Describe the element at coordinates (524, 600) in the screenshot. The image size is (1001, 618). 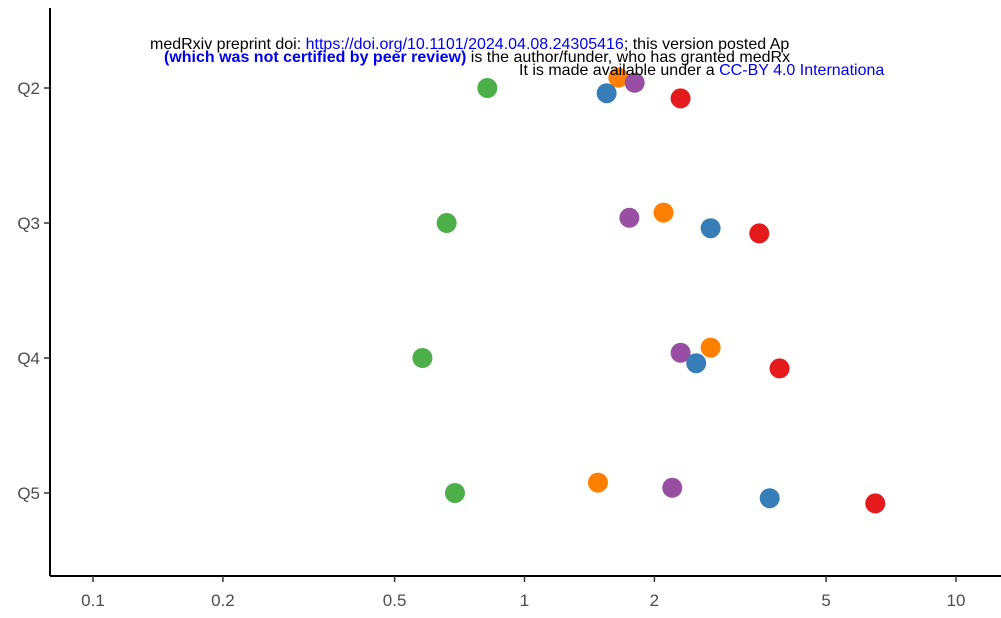
I see `x-tick-label: 1` at that location.